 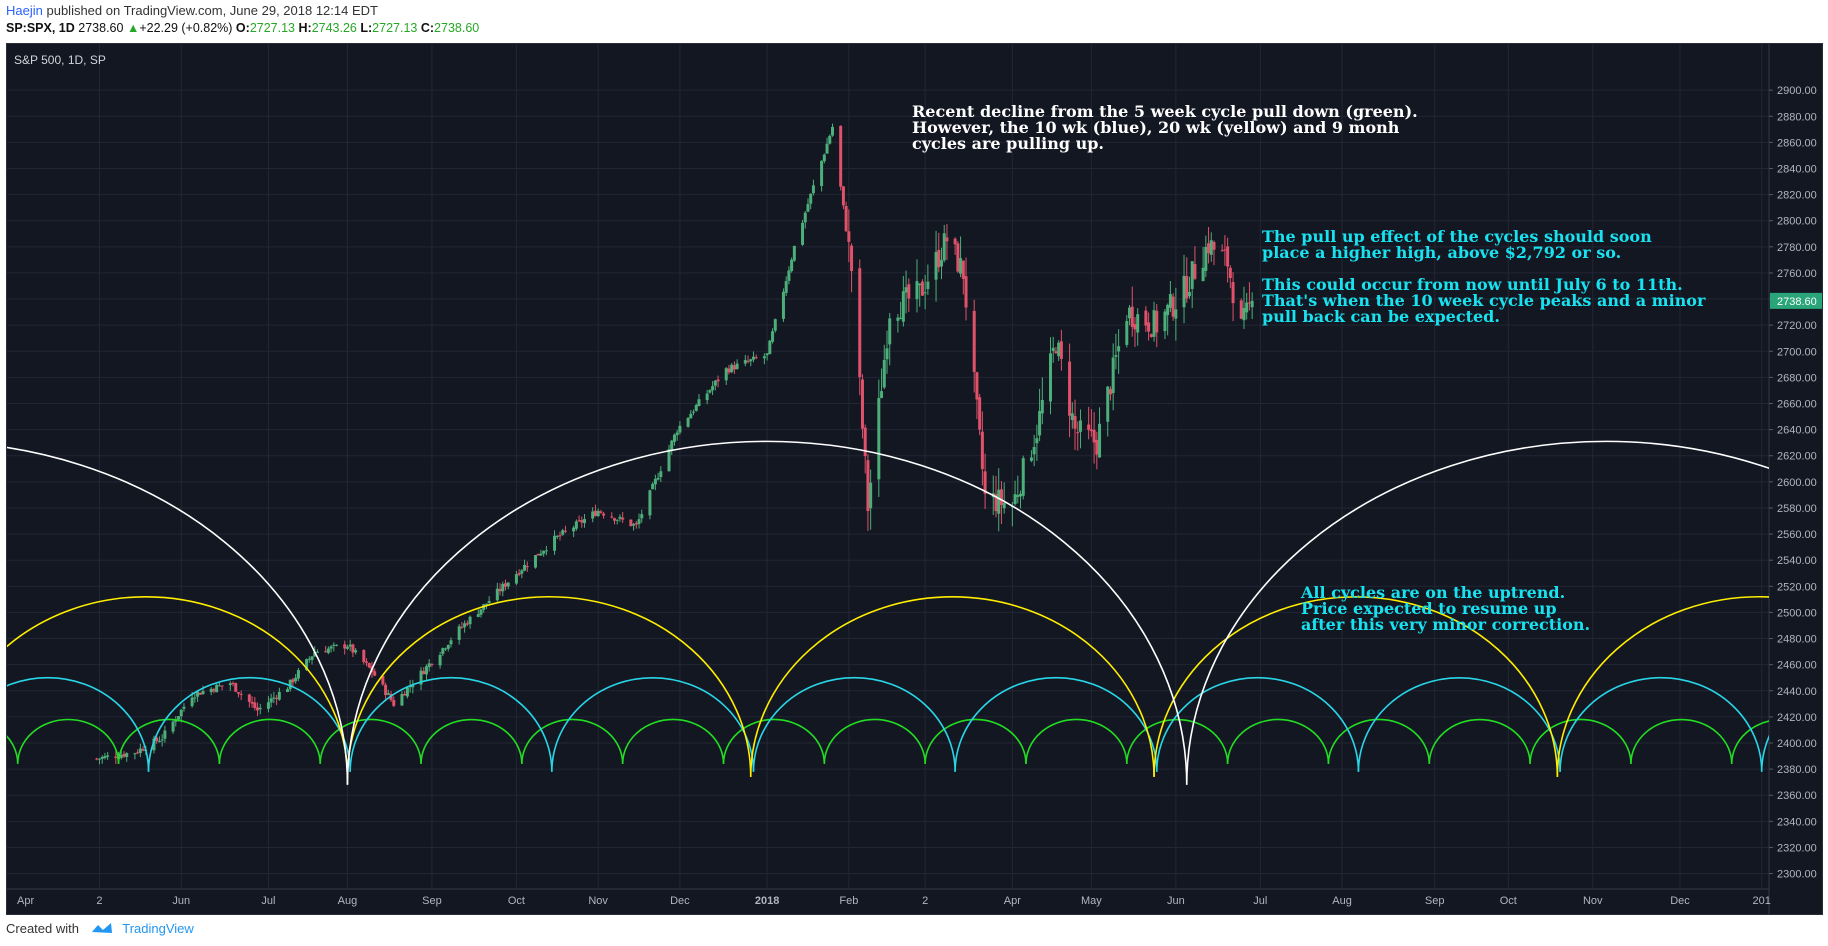 What do you see at coordinates (42, 928) in the screenshot?
I see `created-with-text: Created with` at bounding box center [42, 928].